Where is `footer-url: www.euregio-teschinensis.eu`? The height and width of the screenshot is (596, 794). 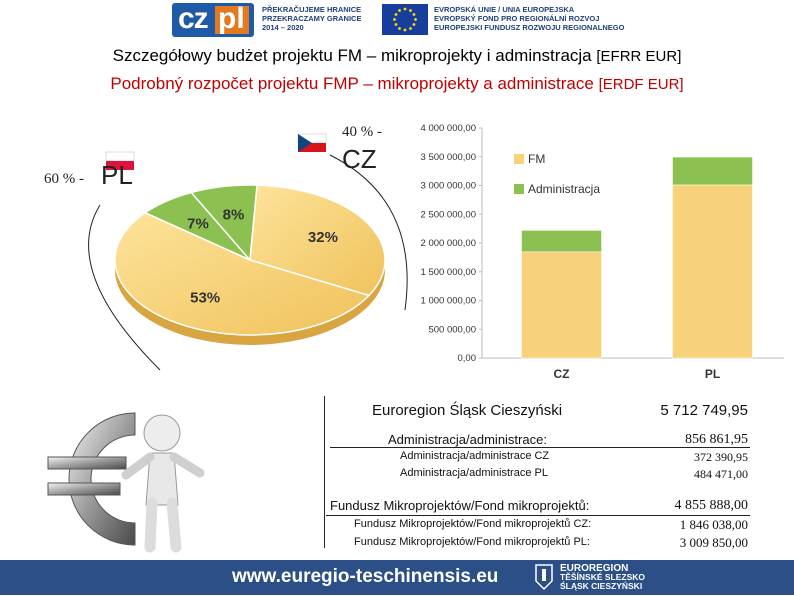 footer-url: www.euregio-teschinensis.eu is located at coordinates (365, 576).